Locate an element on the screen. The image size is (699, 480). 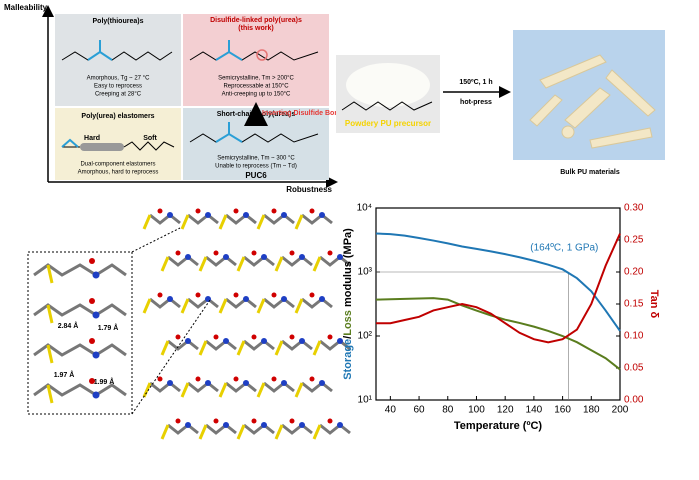
y-label-part: / is located at coordinates (348, 337).